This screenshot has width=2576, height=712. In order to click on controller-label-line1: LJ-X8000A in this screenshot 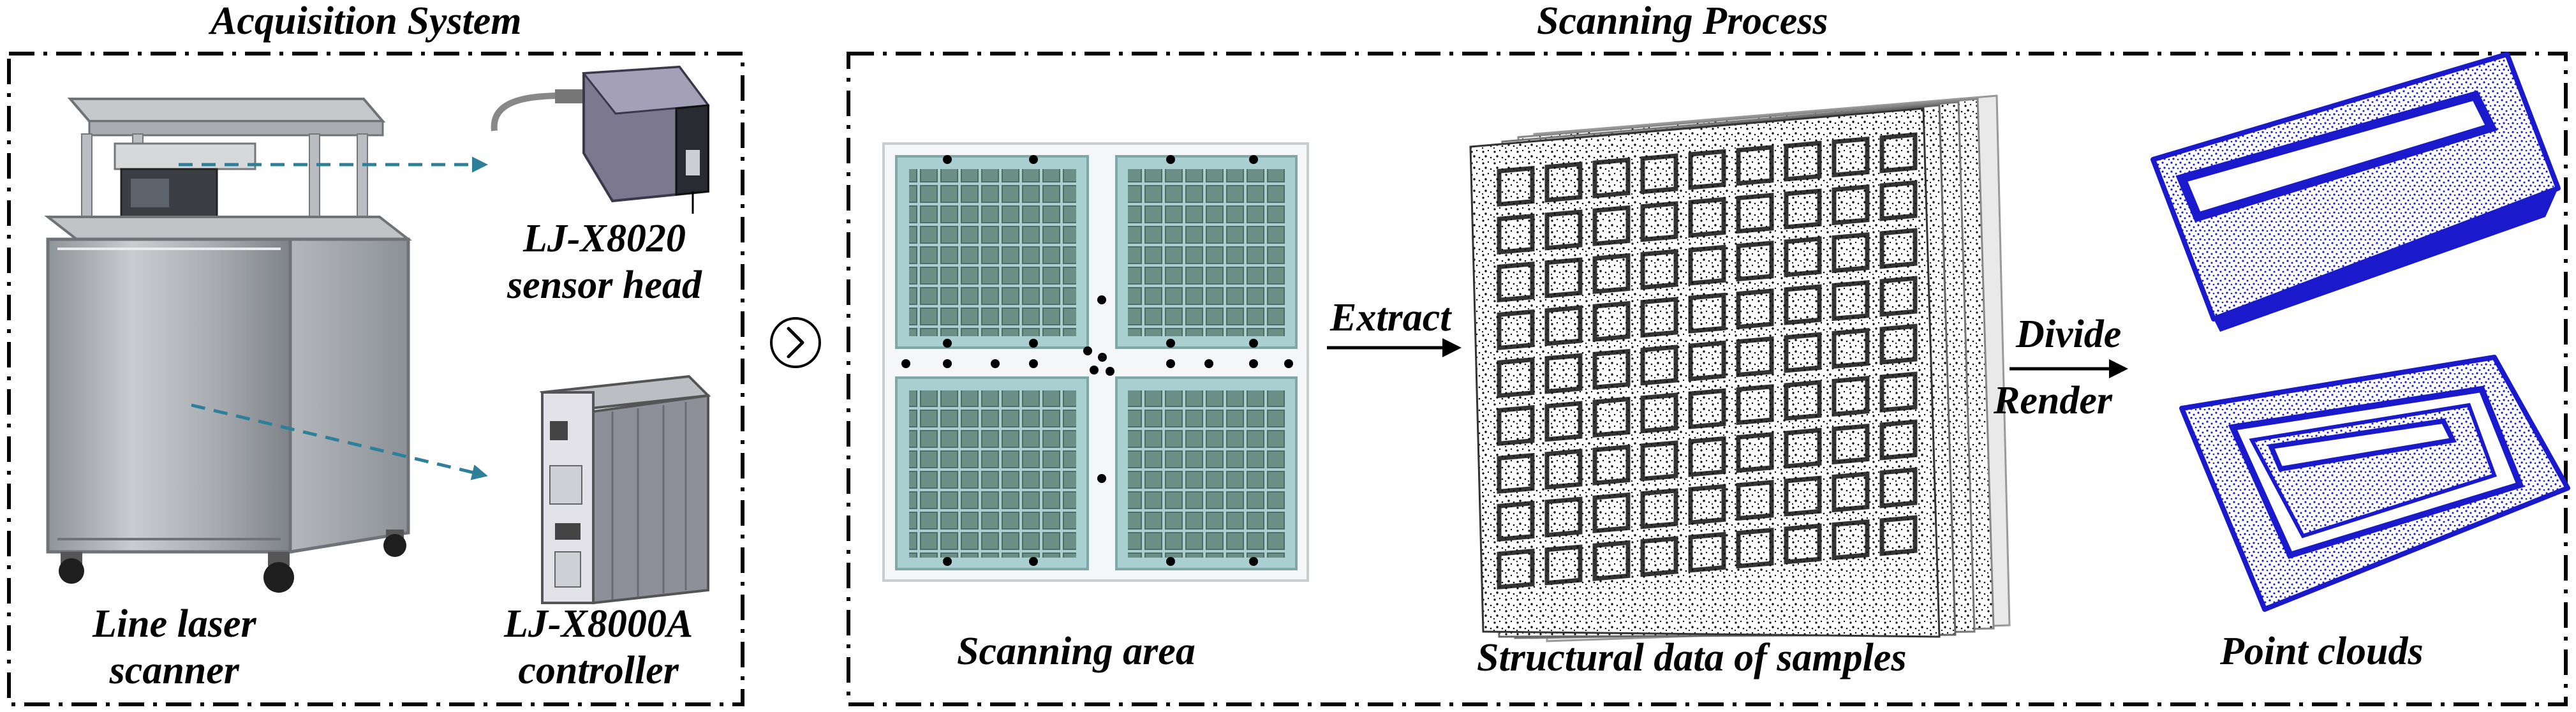, I will do `click(598, 624)`.